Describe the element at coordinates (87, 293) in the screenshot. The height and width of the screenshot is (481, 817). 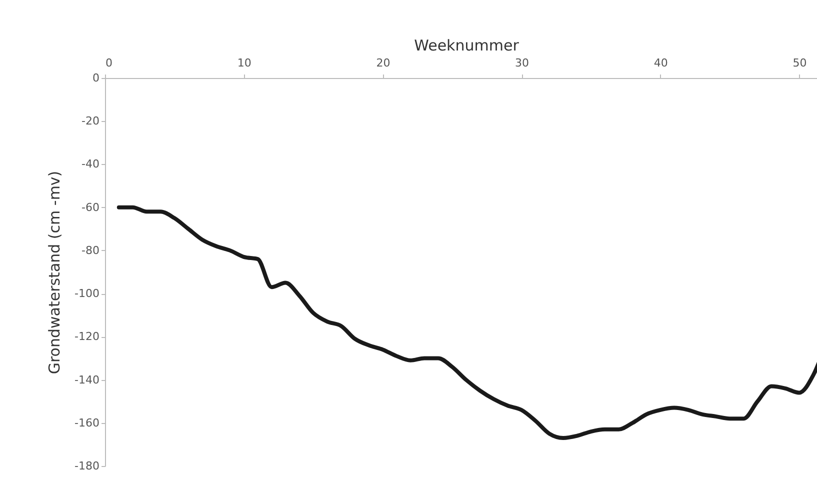
I see `y-tick-label: -100` at that location.